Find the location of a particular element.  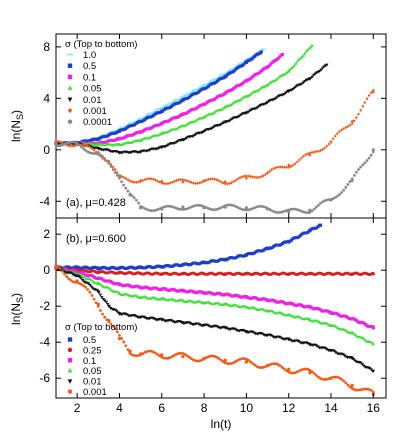

series-0.0001 is located at coordinates (214, 177).